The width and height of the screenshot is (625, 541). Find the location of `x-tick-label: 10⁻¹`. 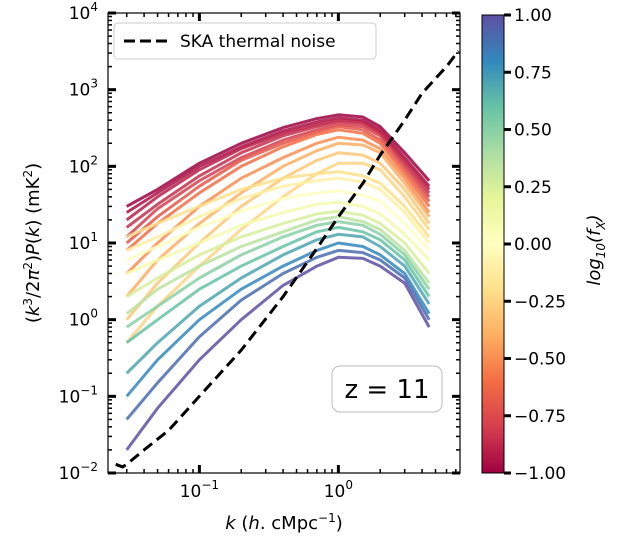

x-tick-label: 10⁻¹ is located at coordinates (199, 490).